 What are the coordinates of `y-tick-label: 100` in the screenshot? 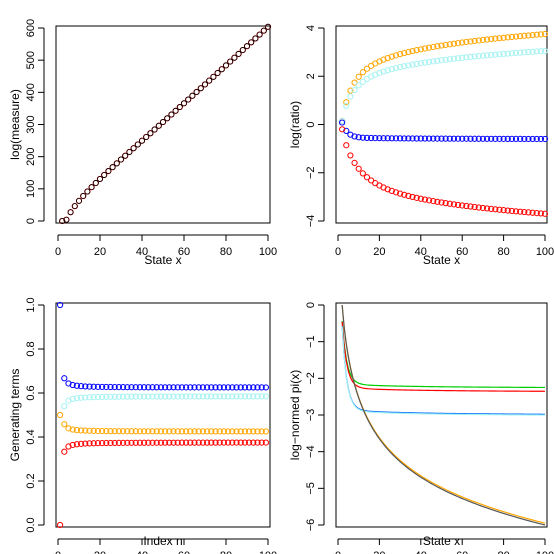 It's located at (31, 189).